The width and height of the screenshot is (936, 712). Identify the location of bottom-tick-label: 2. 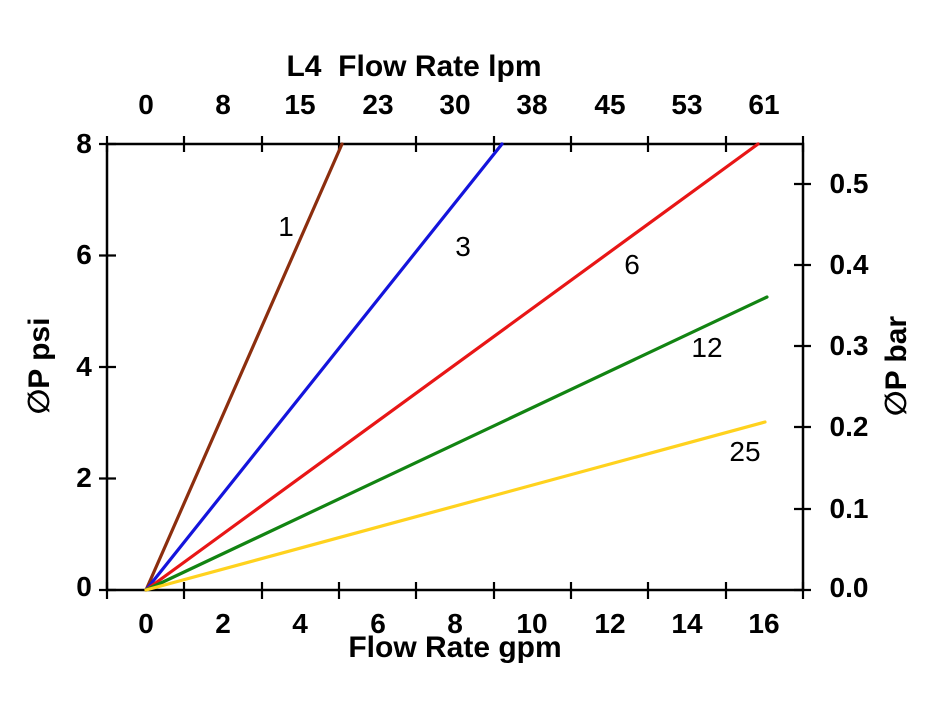
(223, 623).